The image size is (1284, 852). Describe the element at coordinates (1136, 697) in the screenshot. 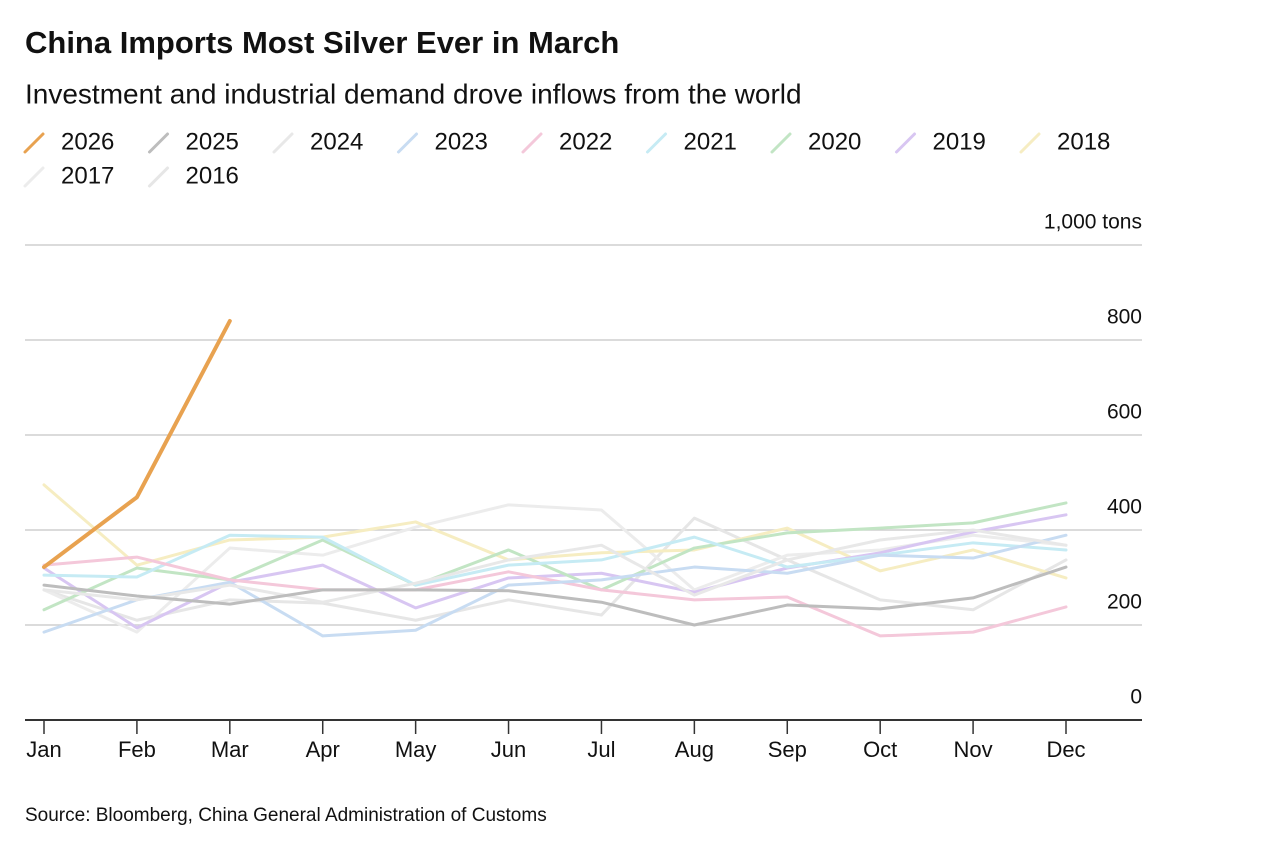

I see `y-tick-label: 0` at that location.